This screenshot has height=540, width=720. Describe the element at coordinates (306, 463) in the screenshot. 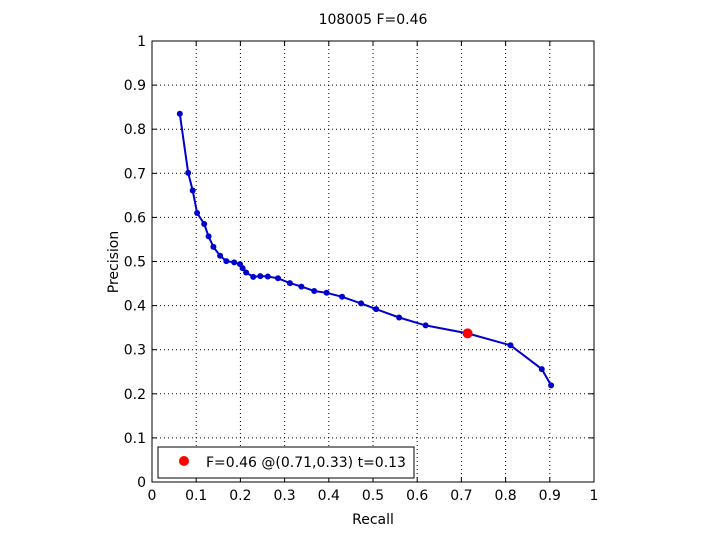

I see `legend-entry: F=0.46 @(0.71,0.33) t=0.13` at that location.